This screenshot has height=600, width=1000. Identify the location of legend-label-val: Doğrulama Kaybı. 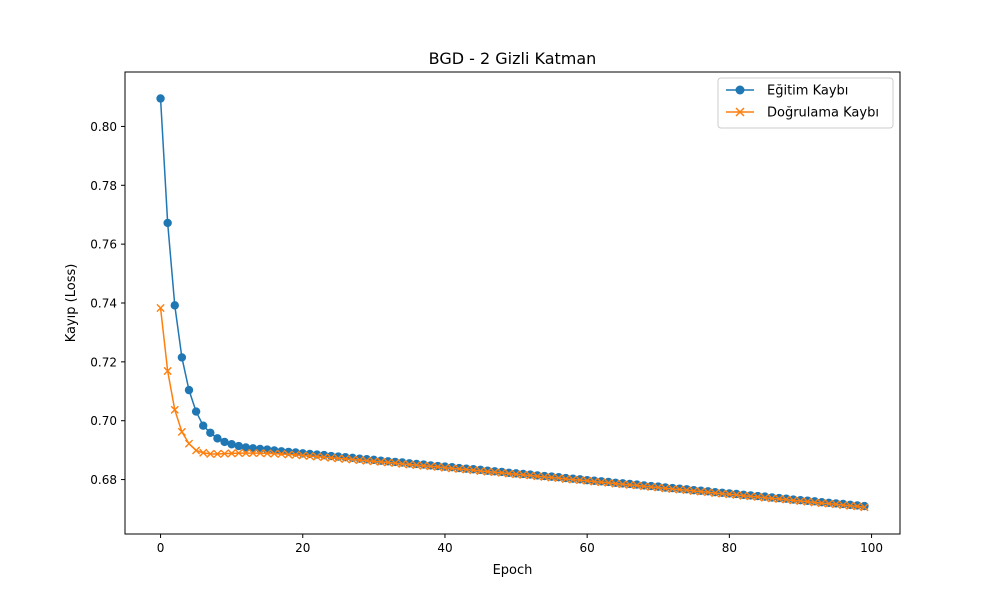
(823, 113).